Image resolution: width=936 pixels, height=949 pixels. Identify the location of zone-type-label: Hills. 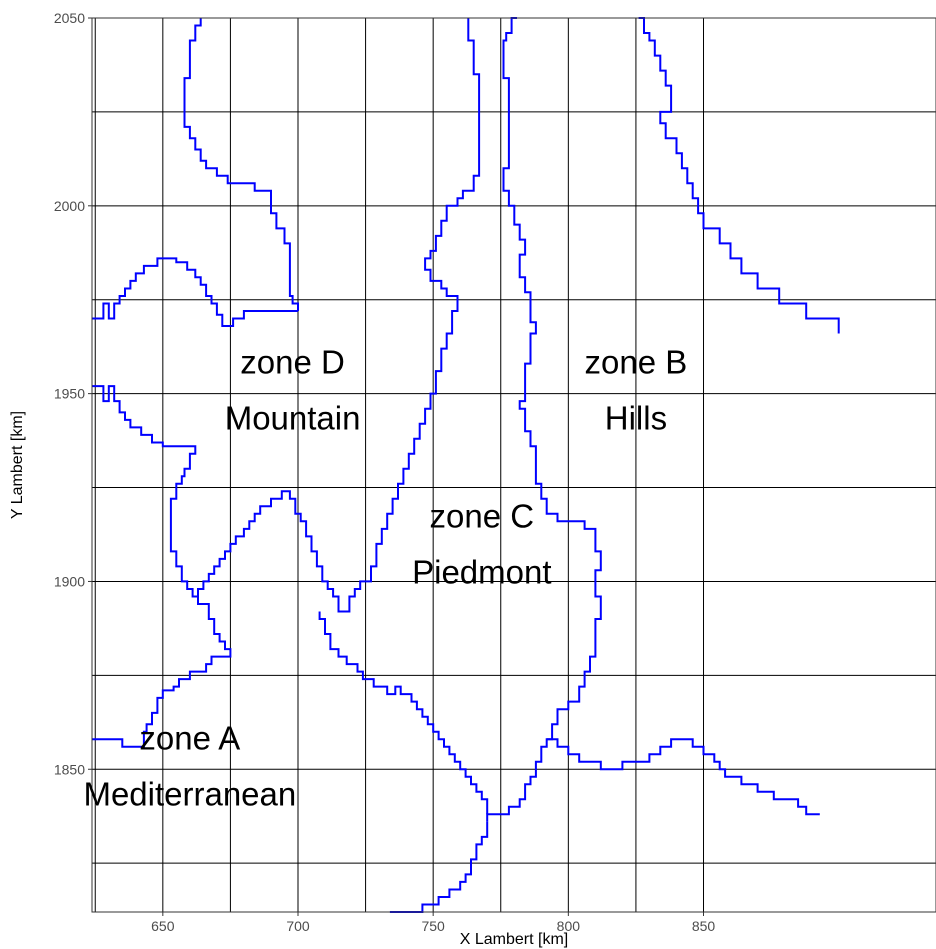
(636, 418).